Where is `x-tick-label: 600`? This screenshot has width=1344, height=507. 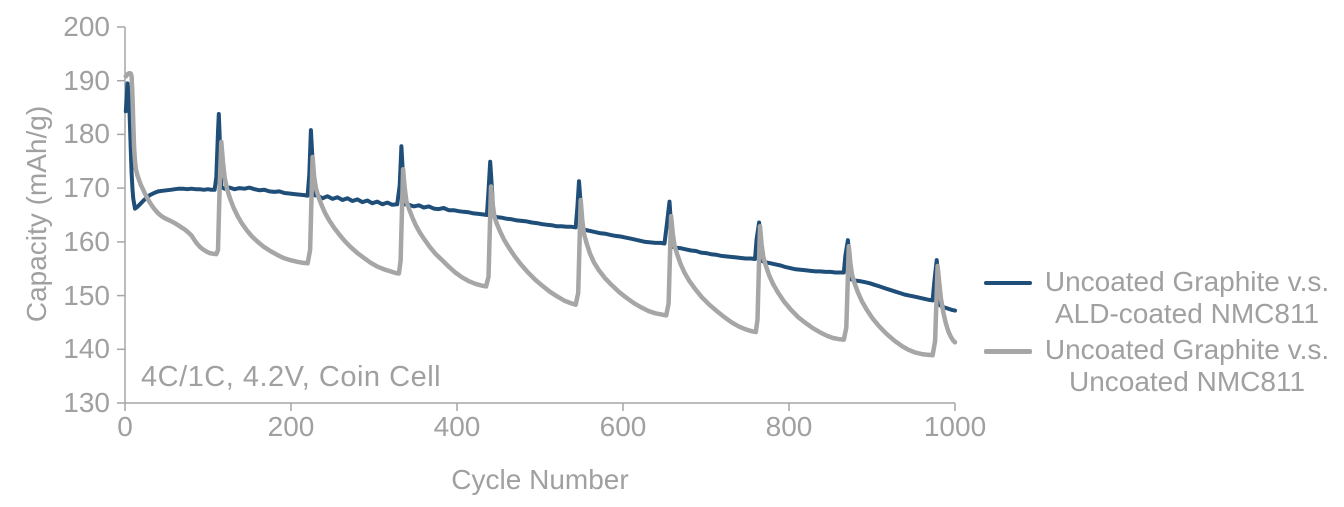
x-tick-label: 600 is located at coordinates (623, 426).